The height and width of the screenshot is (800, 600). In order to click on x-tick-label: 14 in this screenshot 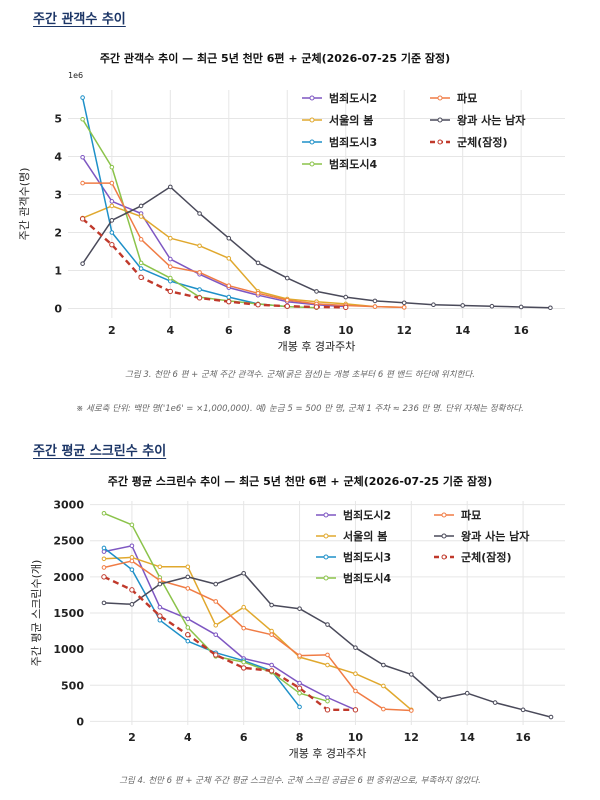, I will do `click(468, 737)`.